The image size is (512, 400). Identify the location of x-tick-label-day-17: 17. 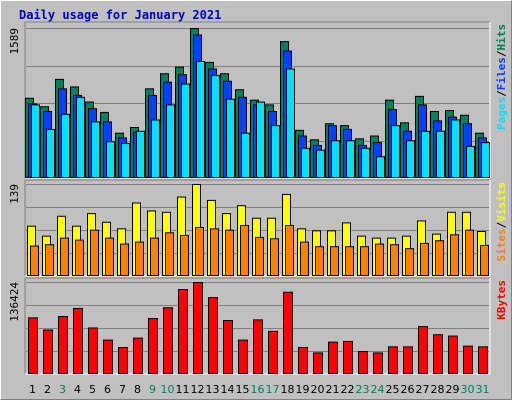
(273, 389).